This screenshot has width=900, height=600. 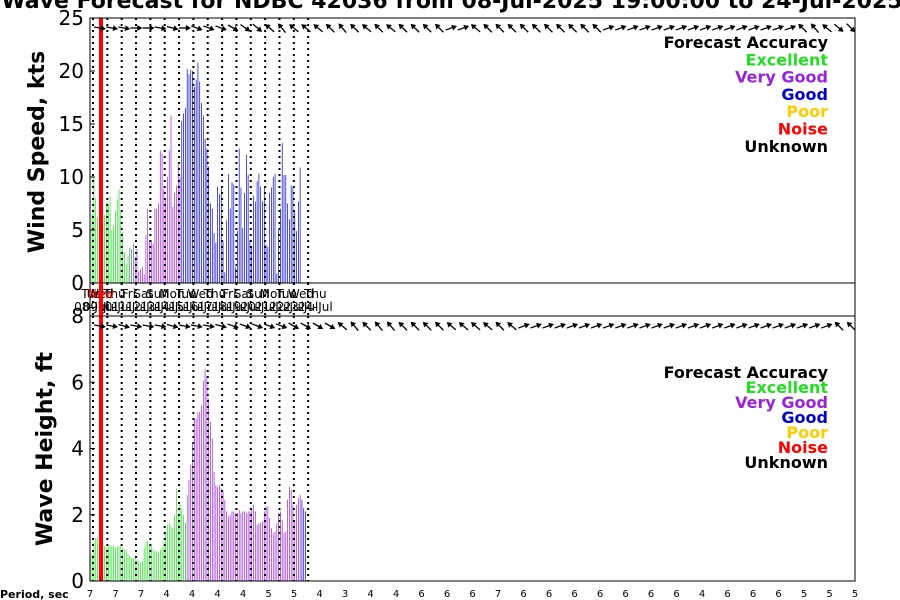 I want to click on day-name: Thu, so click(x=315, y=294).